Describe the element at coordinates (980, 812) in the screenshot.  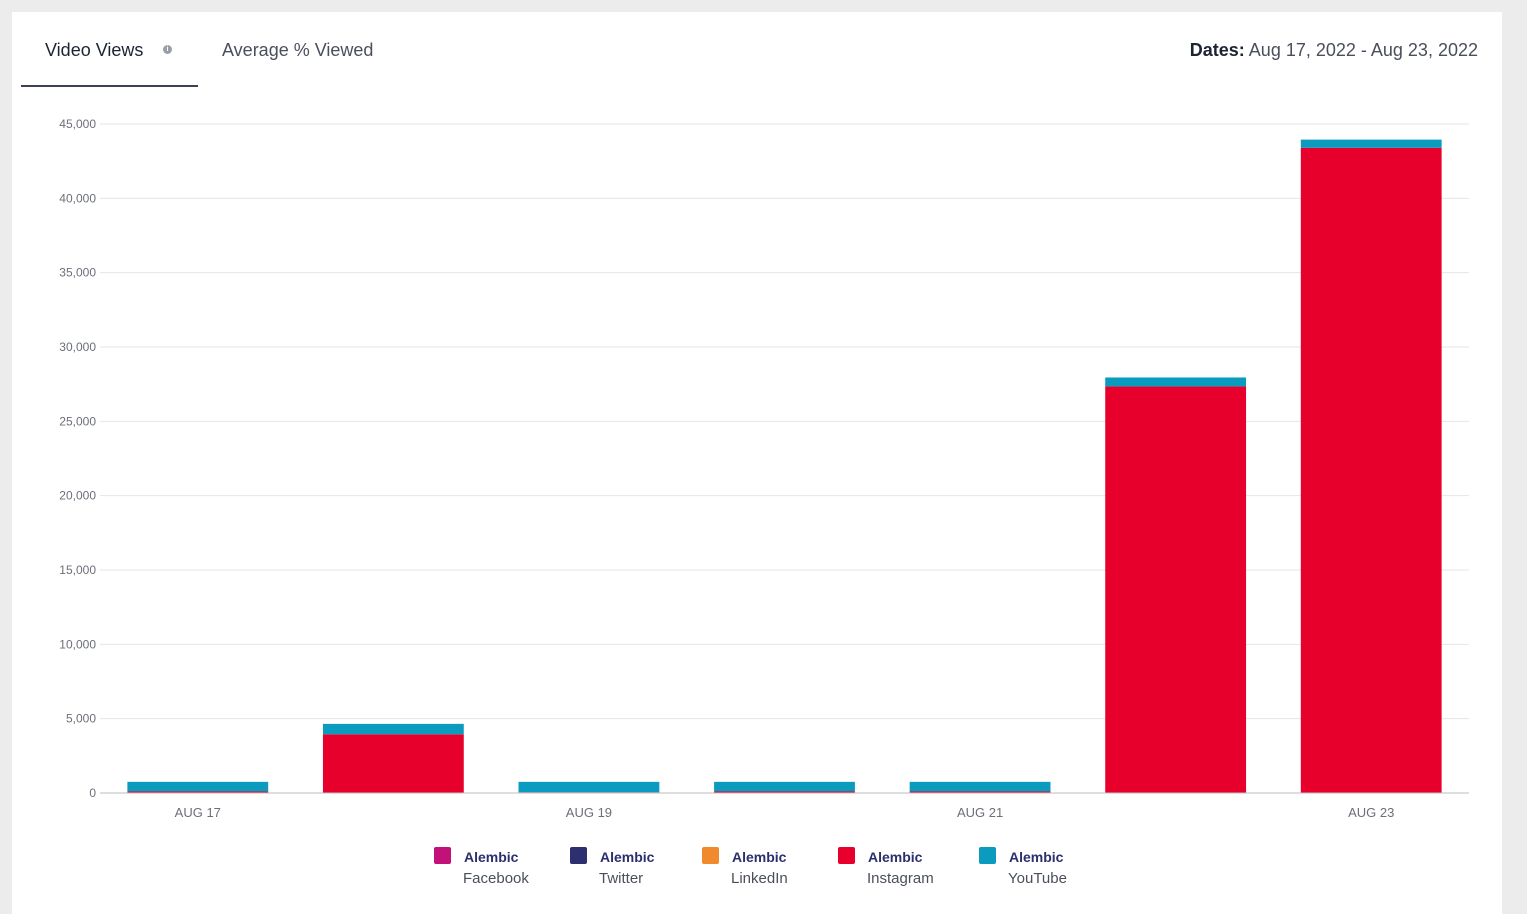
I see `x-tick-label: AUG 21` at that location.